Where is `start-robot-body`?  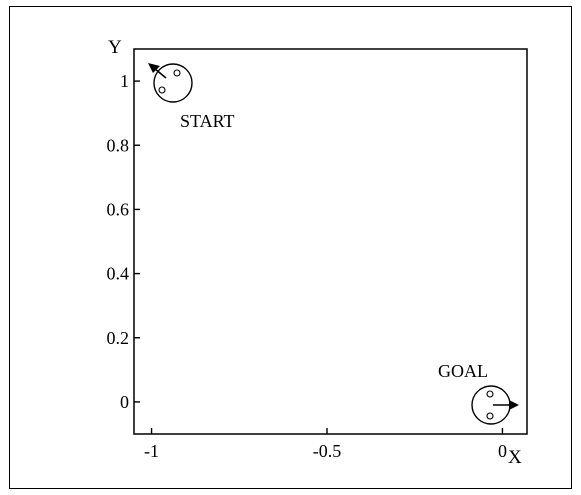 start-robot-body is located at coordinates (173, 83).